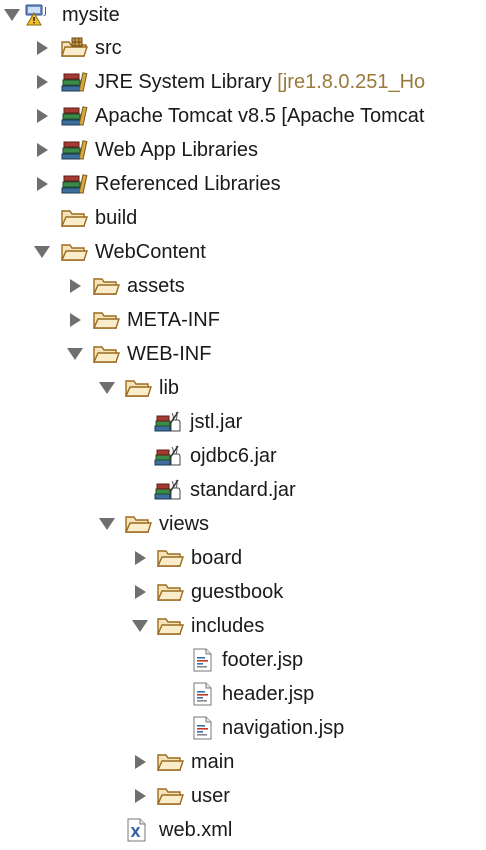 This screenshot has height=850, width=486. Describe the element at coordinates (243, 286) in the screenshot. I see `tree-item-assets: assets` at that location.